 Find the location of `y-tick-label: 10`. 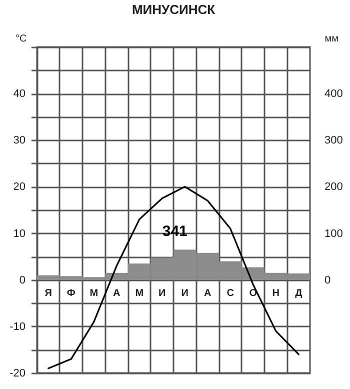

y-tick-label: 10 is located at coordinates (19, 234).